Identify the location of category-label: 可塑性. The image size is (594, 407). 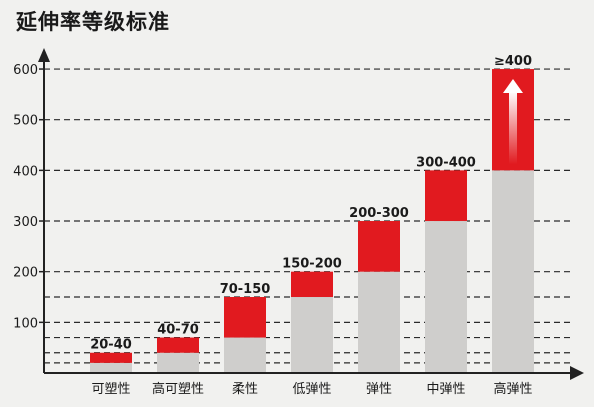
(110, 389).